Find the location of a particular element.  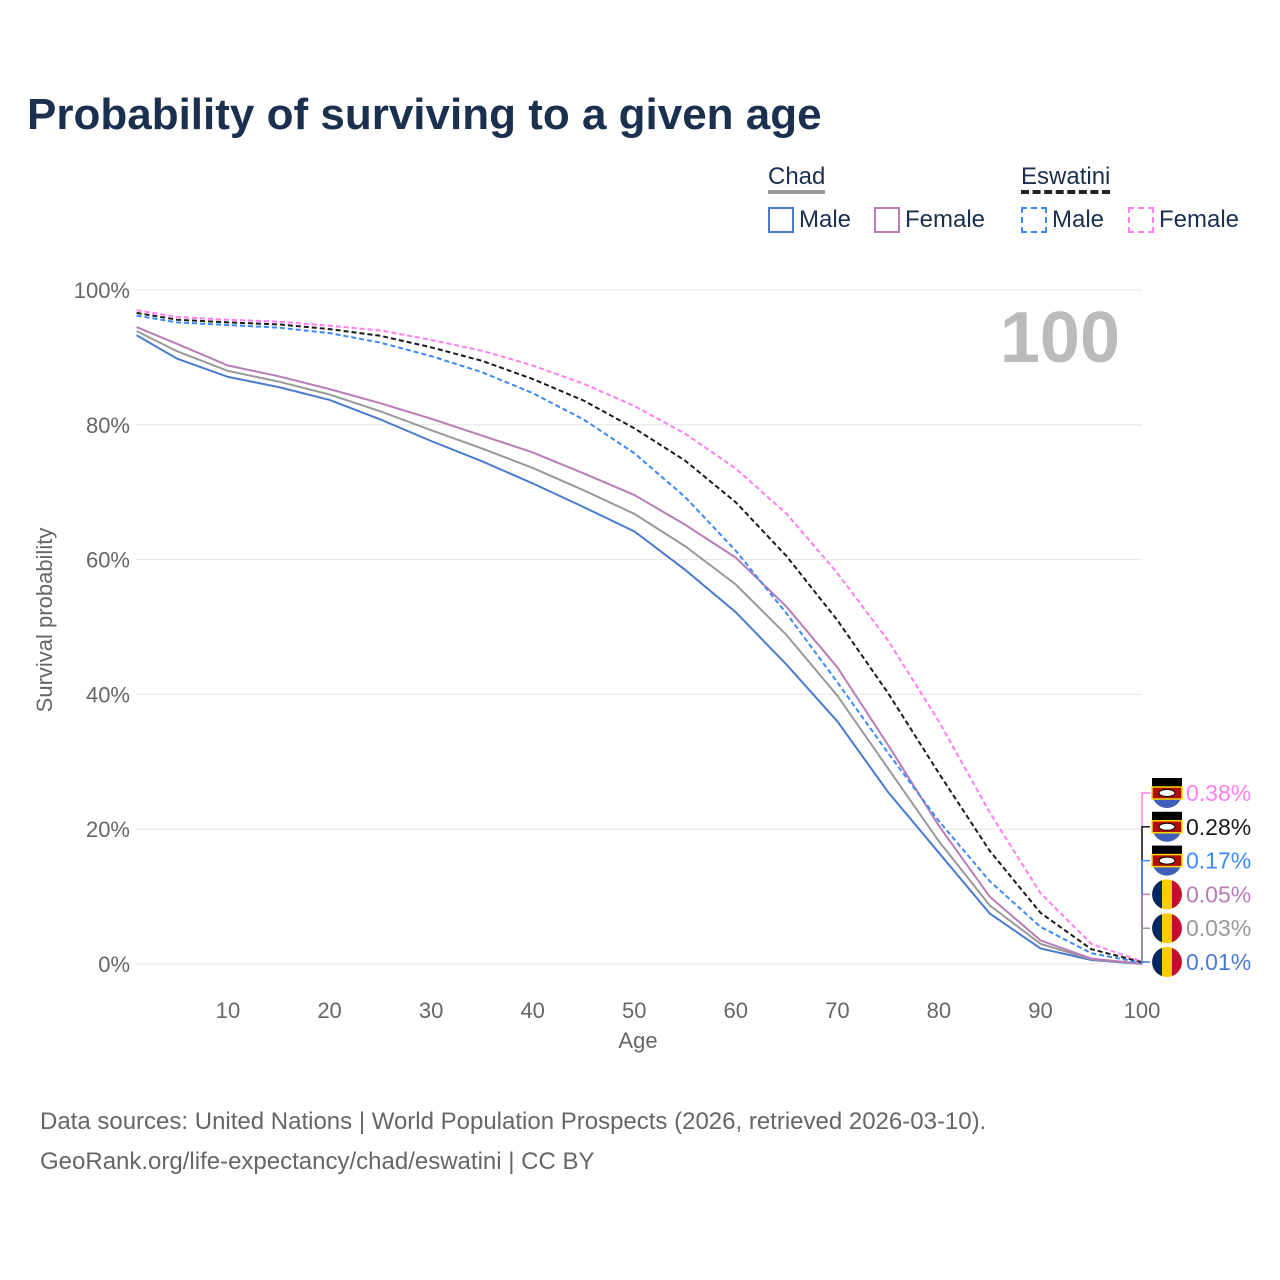

y-axis-label: Survival probability is located at coordinates (44, 620).